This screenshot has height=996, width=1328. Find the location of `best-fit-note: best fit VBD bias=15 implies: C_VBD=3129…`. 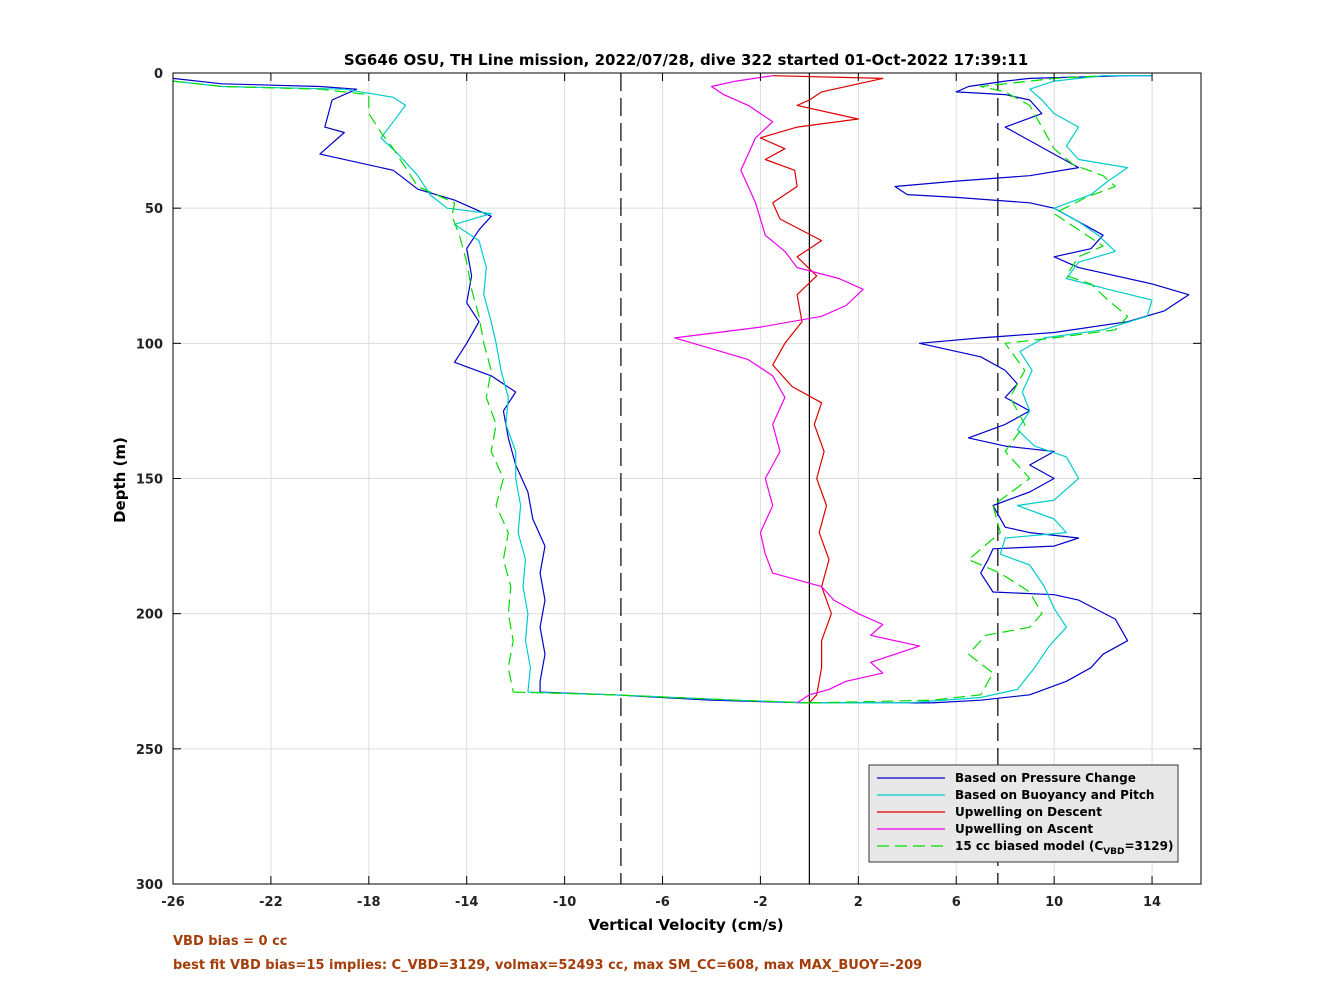

best-fit-note: best fit VBD bias=15 implies: C_VBD=3129… is located at coordinates (548, 965).